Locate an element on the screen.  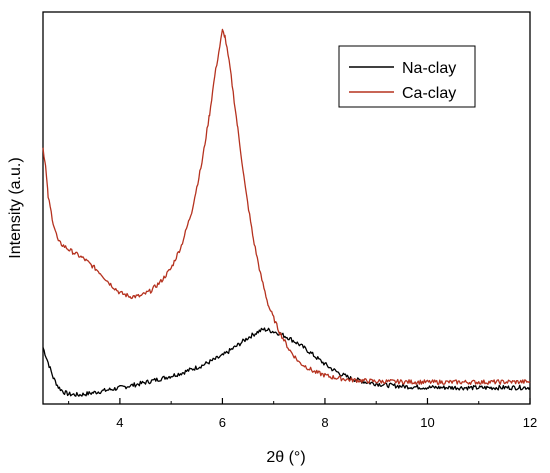
legend-label-na-clay: Na-clay is located at coordinates (429, 68).